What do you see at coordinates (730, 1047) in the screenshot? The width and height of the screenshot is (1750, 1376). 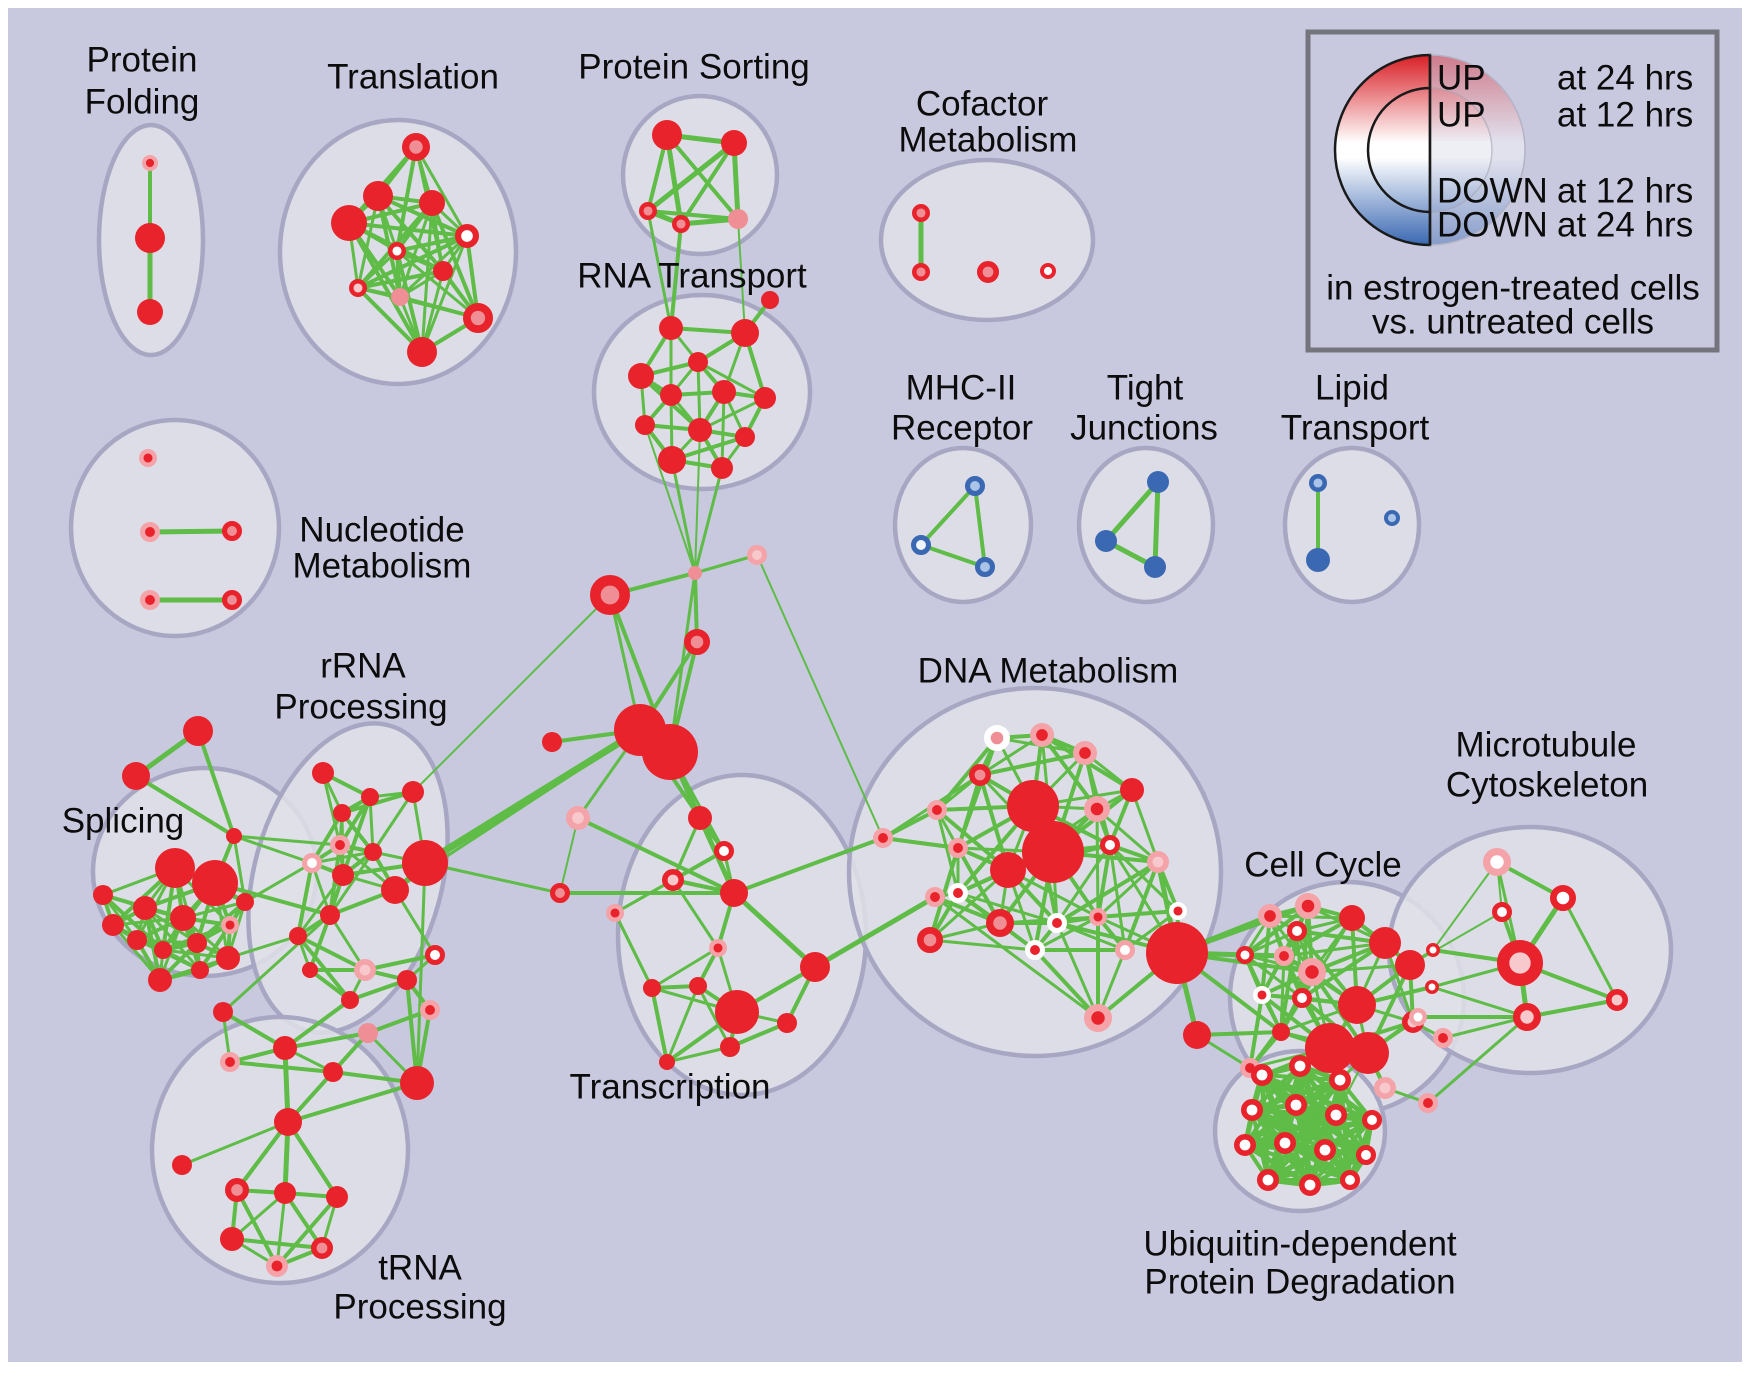 I see `node-tx10` at bounding box center [730, 1047].